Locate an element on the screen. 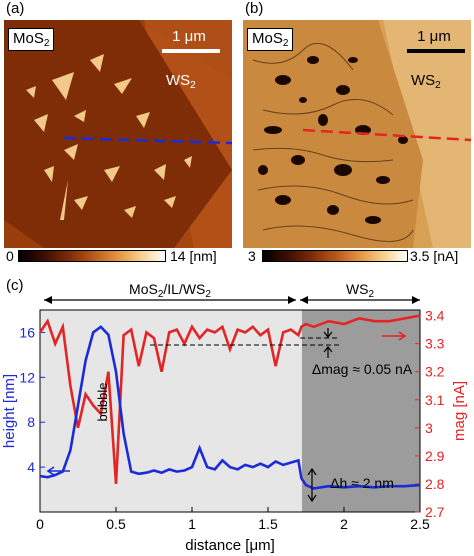  x-tick-label: 2.5 is located at coordinates (420, 524).